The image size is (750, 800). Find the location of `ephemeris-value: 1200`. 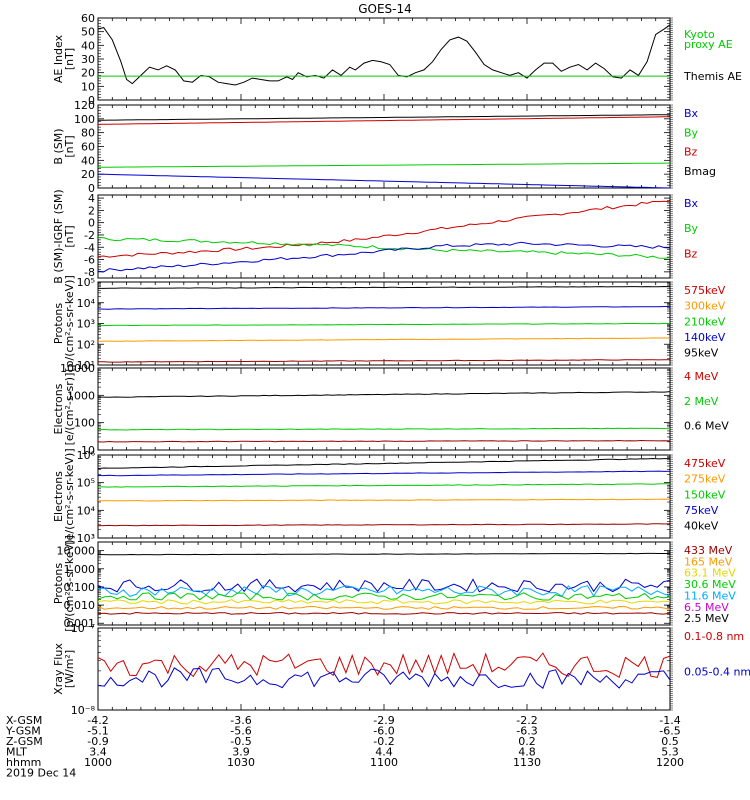

ephemeris-value: 1200 is located at coordinates (670, 762).